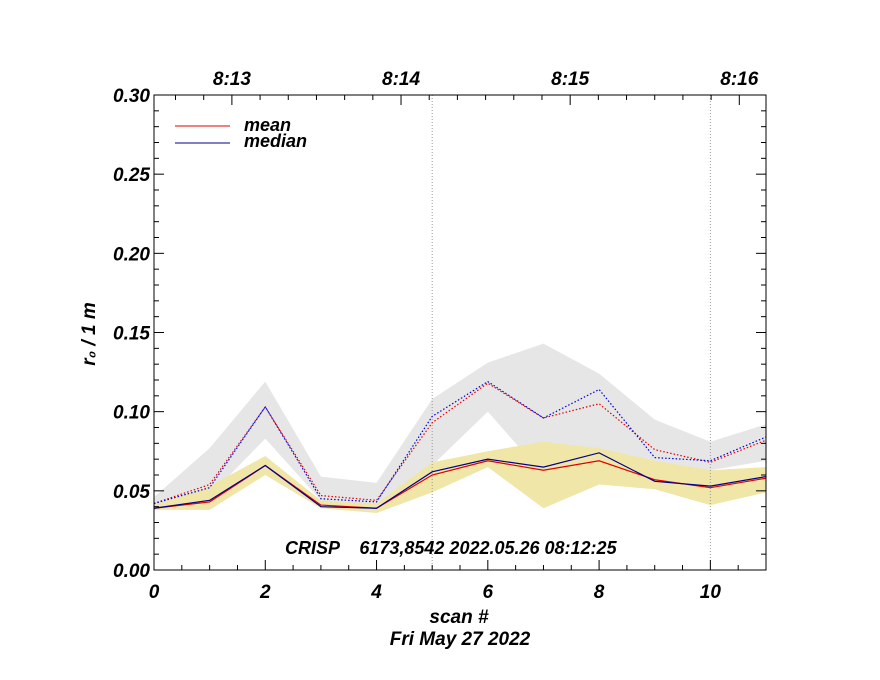  Describe the element at coordinates (275, 141) in the screenshot. I see `legend-median-label: median` at that location.